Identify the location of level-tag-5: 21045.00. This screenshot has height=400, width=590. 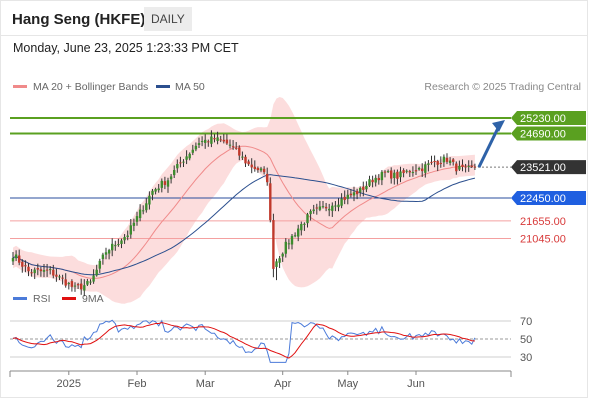
(543, 239).